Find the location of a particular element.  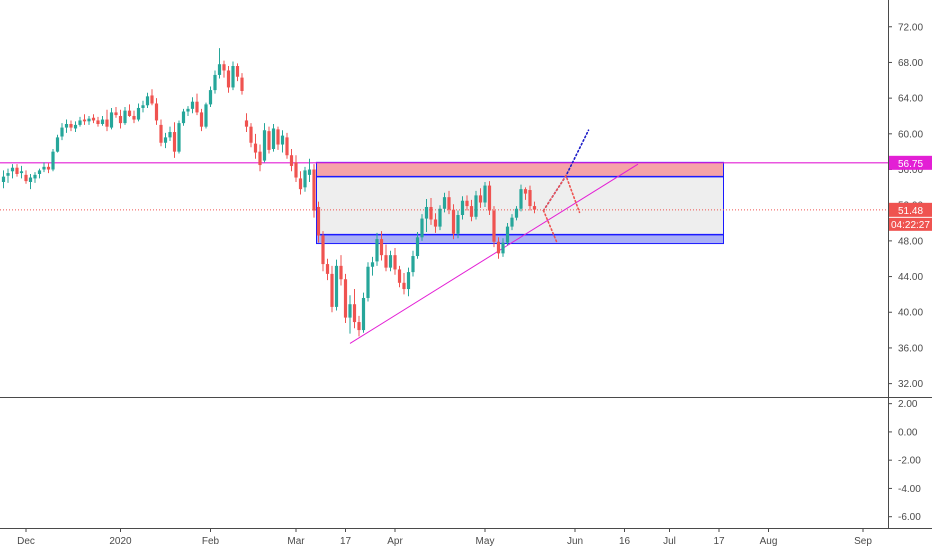

last-price-label: 51.48 is located at coordinates (910, 211).